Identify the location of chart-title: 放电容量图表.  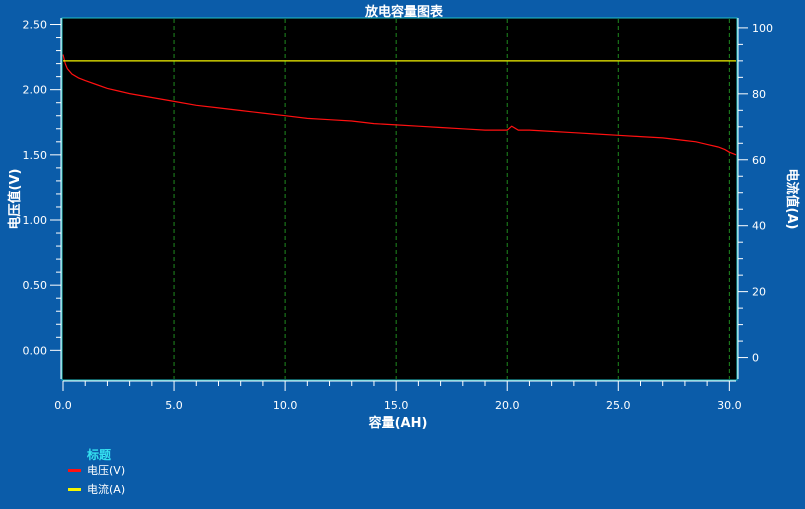
(404, 12).